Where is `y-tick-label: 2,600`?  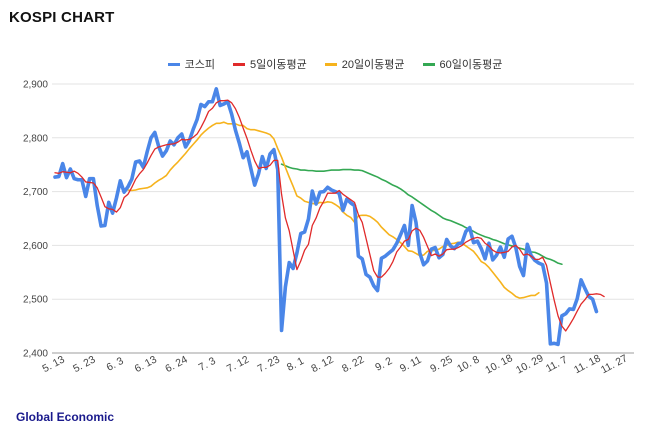
y-tick-label: 2,600 is located at coordinates (35, 246).